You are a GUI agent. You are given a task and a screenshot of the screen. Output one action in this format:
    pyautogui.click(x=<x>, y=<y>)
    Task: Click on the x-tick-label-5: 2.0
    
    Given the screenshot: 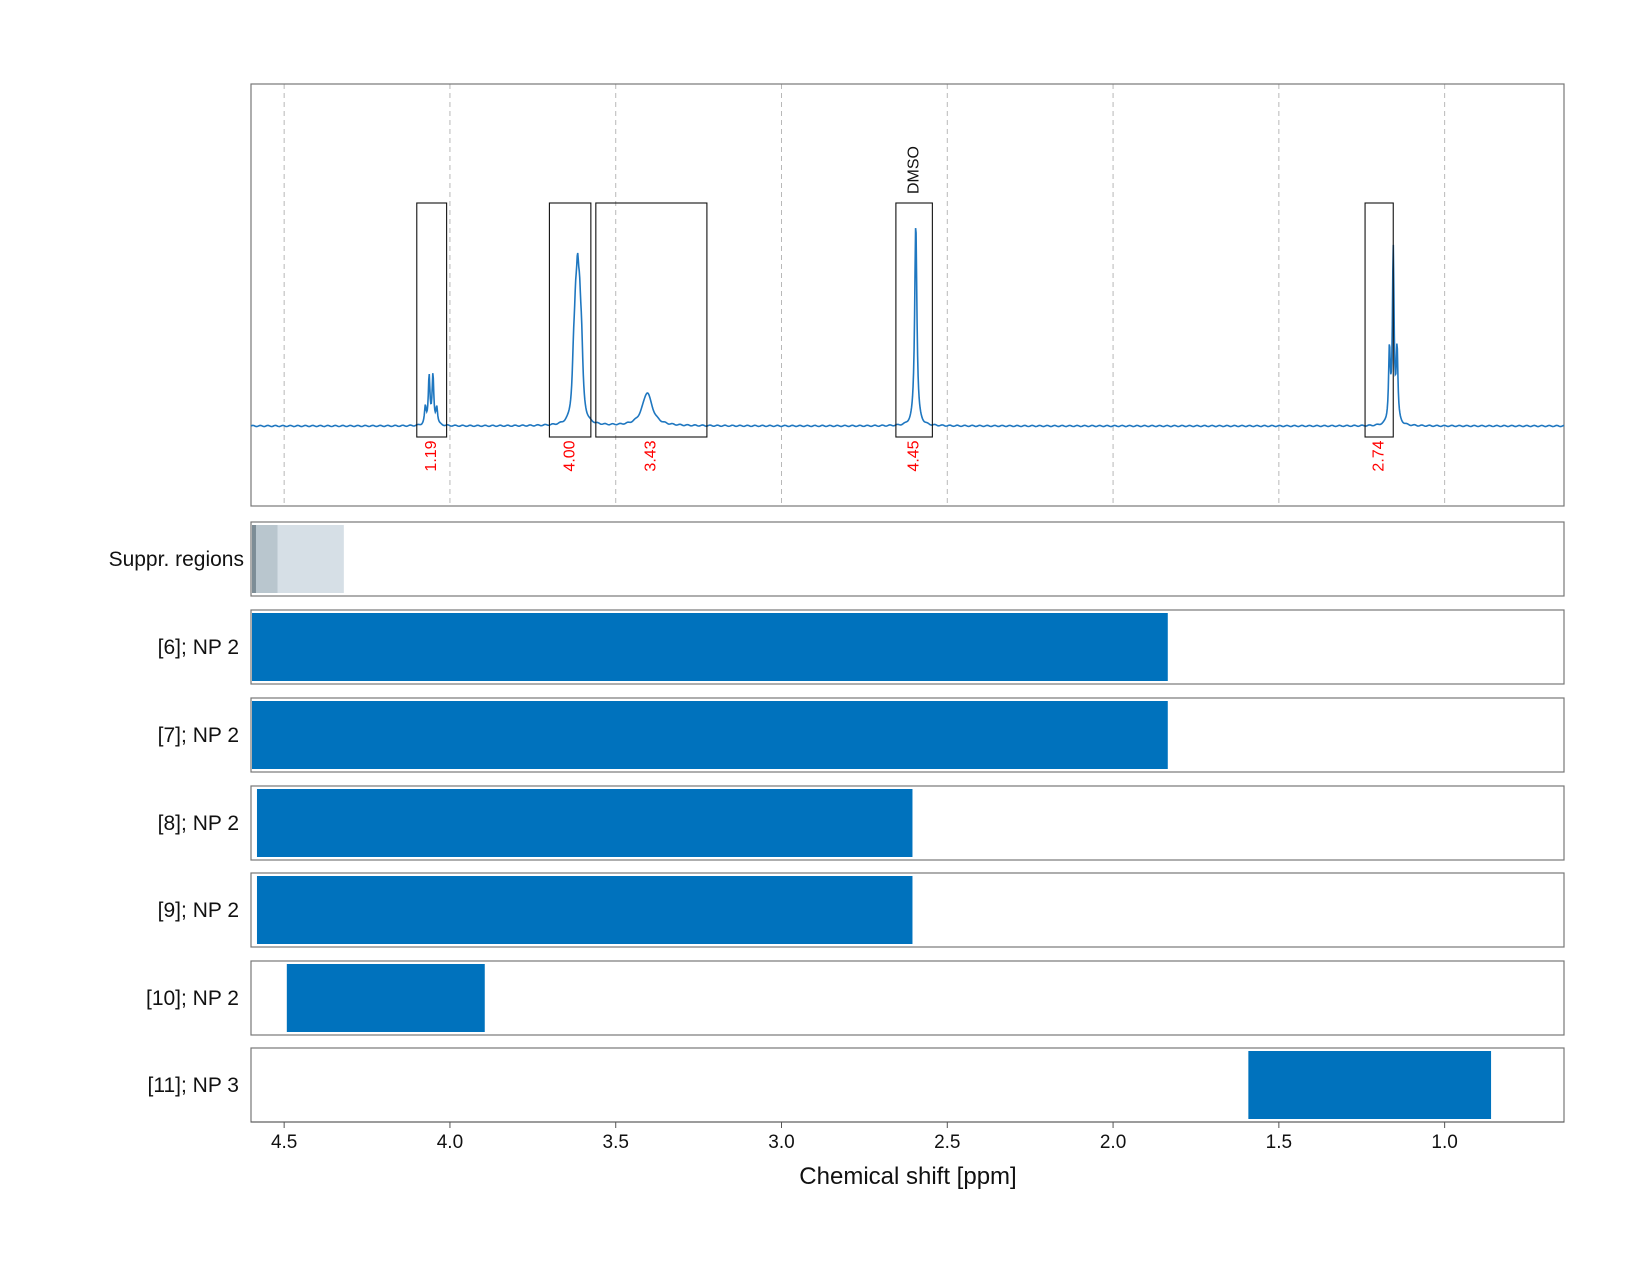 What is the action you would take?
    pyautogui.click(x=1113, y=1142)
    